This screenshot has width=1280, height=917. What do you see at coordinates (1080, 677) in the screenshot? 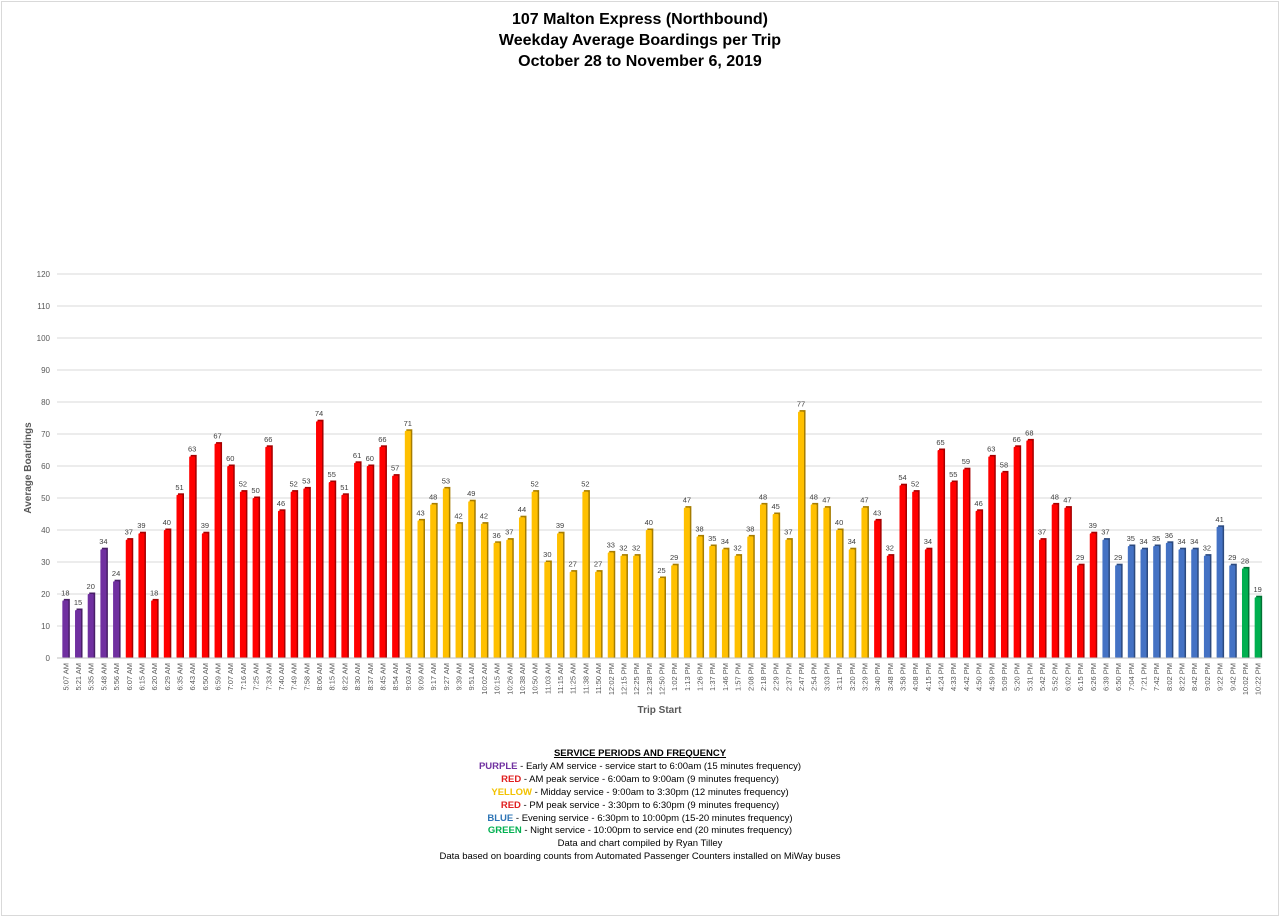
I see `x-tick-label: 6:15 PM` at bounding box center [1080, 677].